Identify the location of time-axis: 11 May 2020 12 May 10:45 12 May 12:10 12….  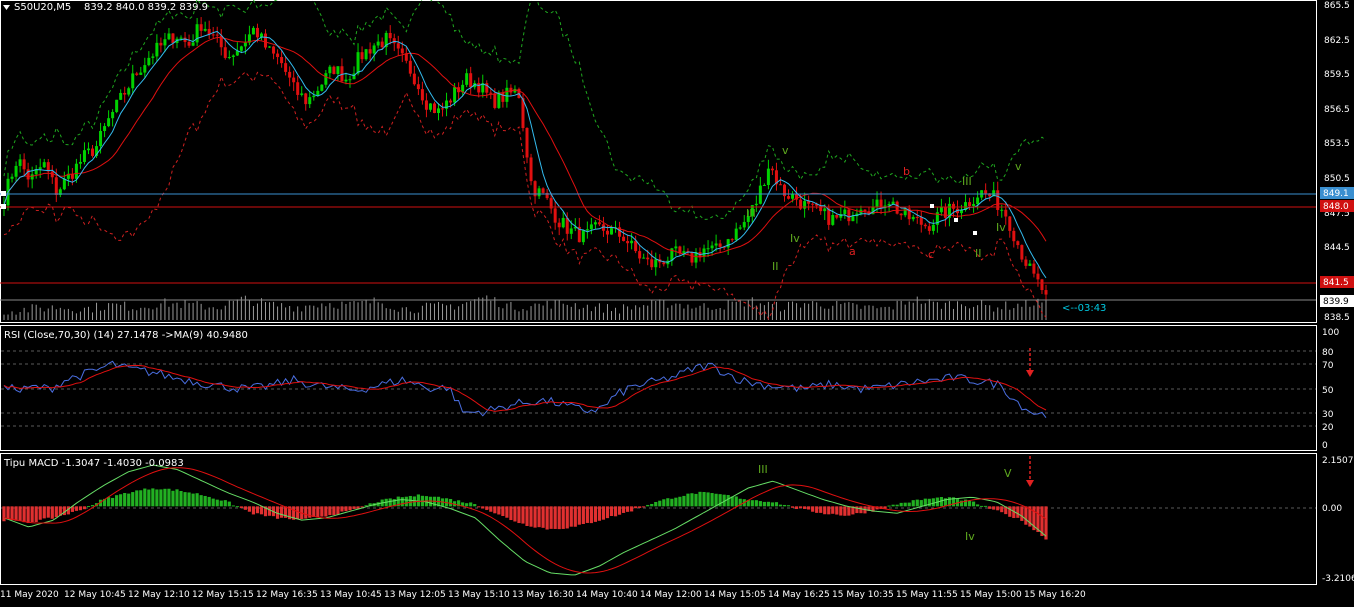
(543, 595).